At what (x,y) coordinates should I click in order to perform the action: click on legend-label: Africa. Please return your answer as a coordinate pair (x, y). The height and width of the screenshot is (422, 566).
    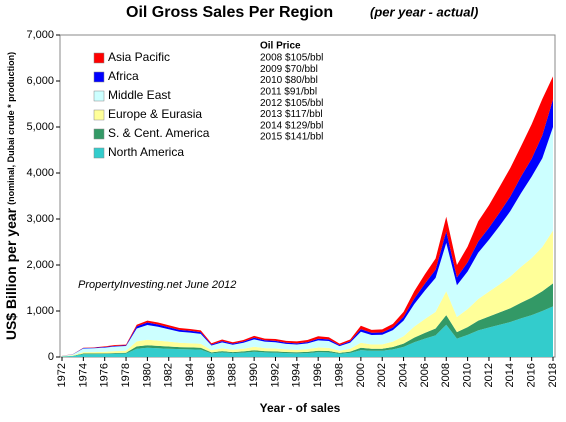
    Looking at the image, I should click on (123, 76).